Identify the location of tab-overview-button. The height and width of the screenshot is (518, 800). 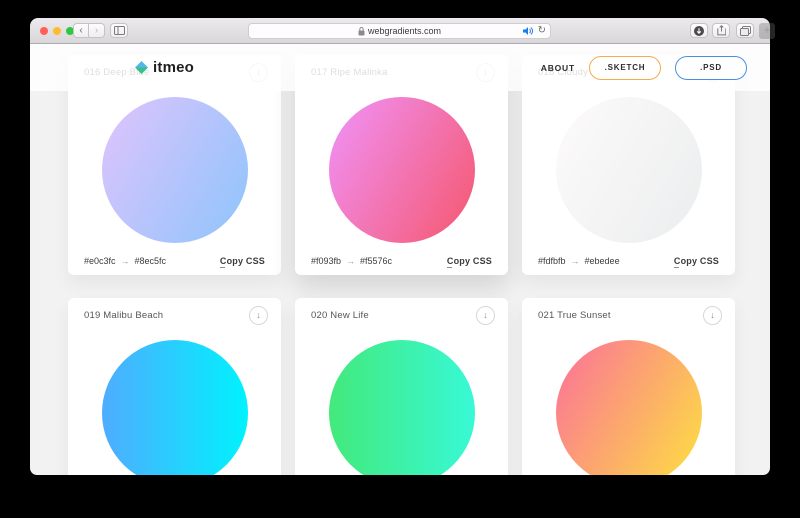
(745, 30).